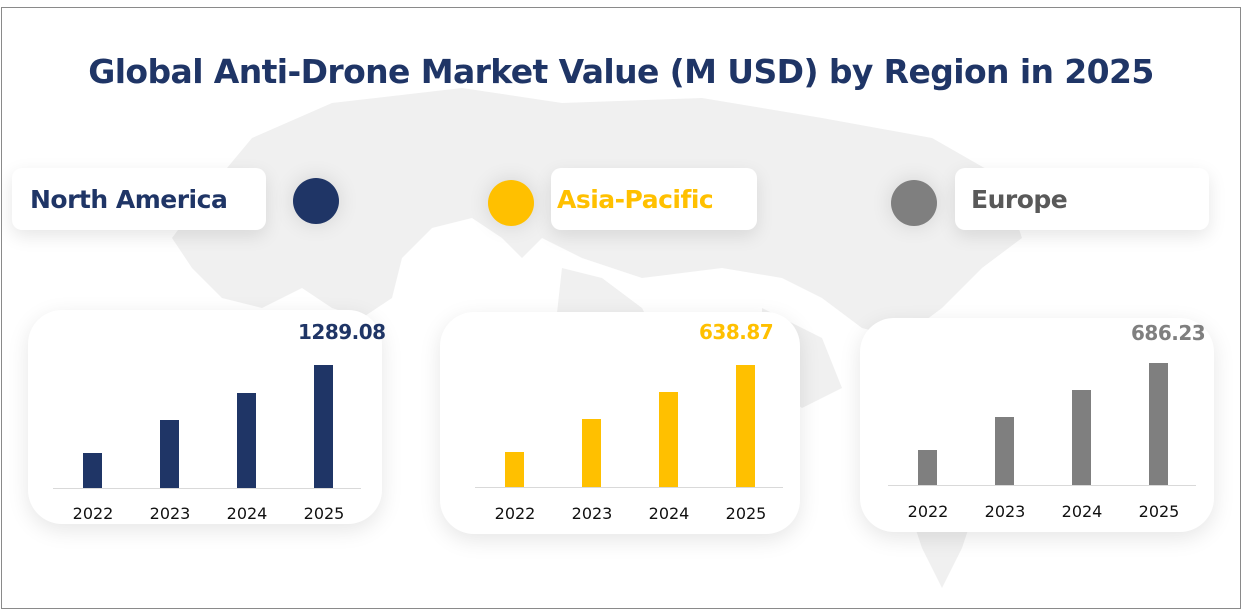  What do you see at coordinates (914, 203) in the screenshot?
I see `europe-color-dot` at bounding box center [914, 203].